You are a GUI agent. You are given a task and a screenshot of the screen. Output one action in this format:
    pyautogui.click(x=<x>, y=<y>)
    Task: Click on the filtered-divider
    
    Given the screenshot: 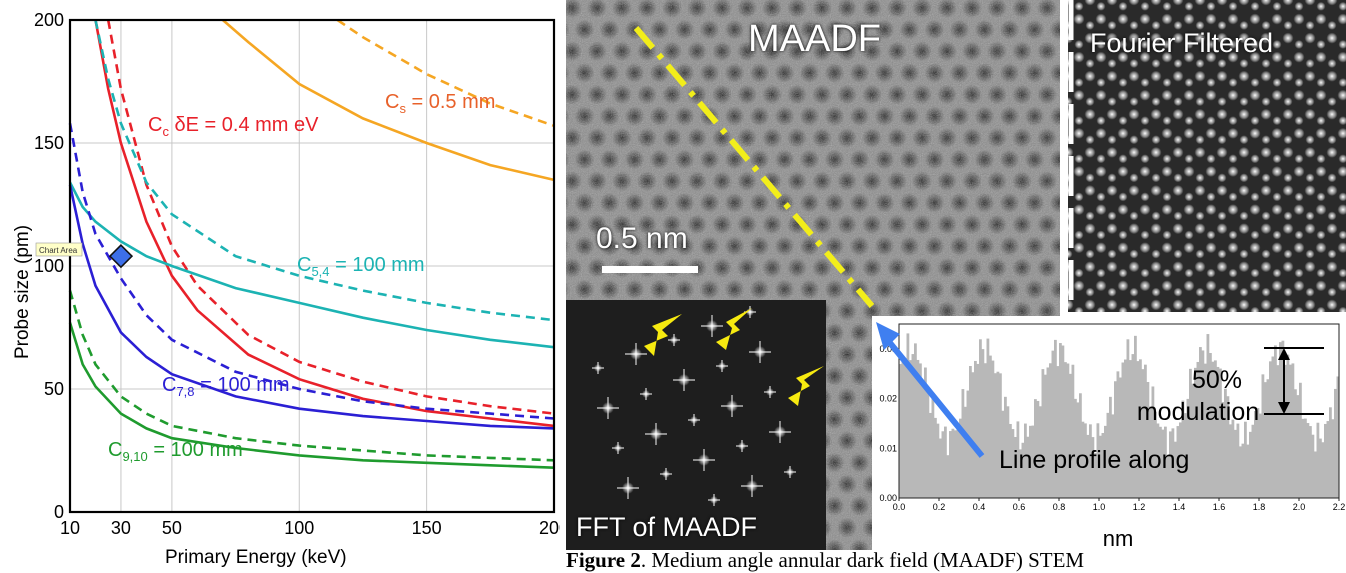 What is the action you would take?
    pyautogui.click(x=1078, y=156)
    